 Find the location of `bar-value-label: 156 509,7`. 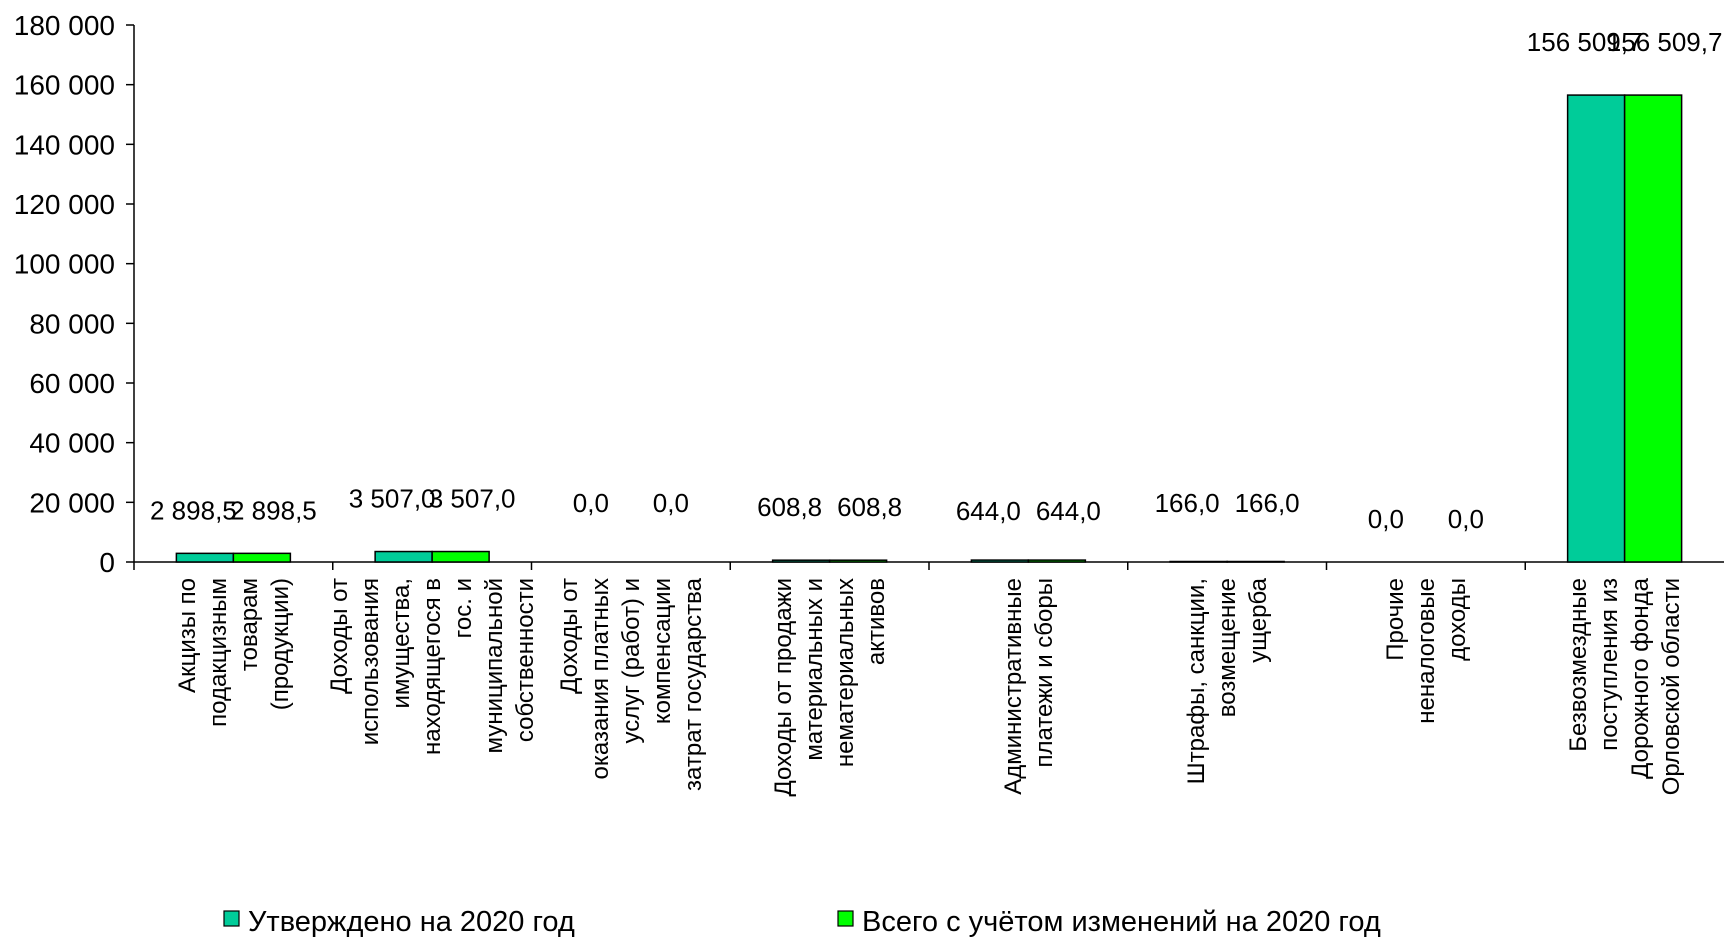

bar-value-label: 156 509,7 is located at coordinates (1665, 42).